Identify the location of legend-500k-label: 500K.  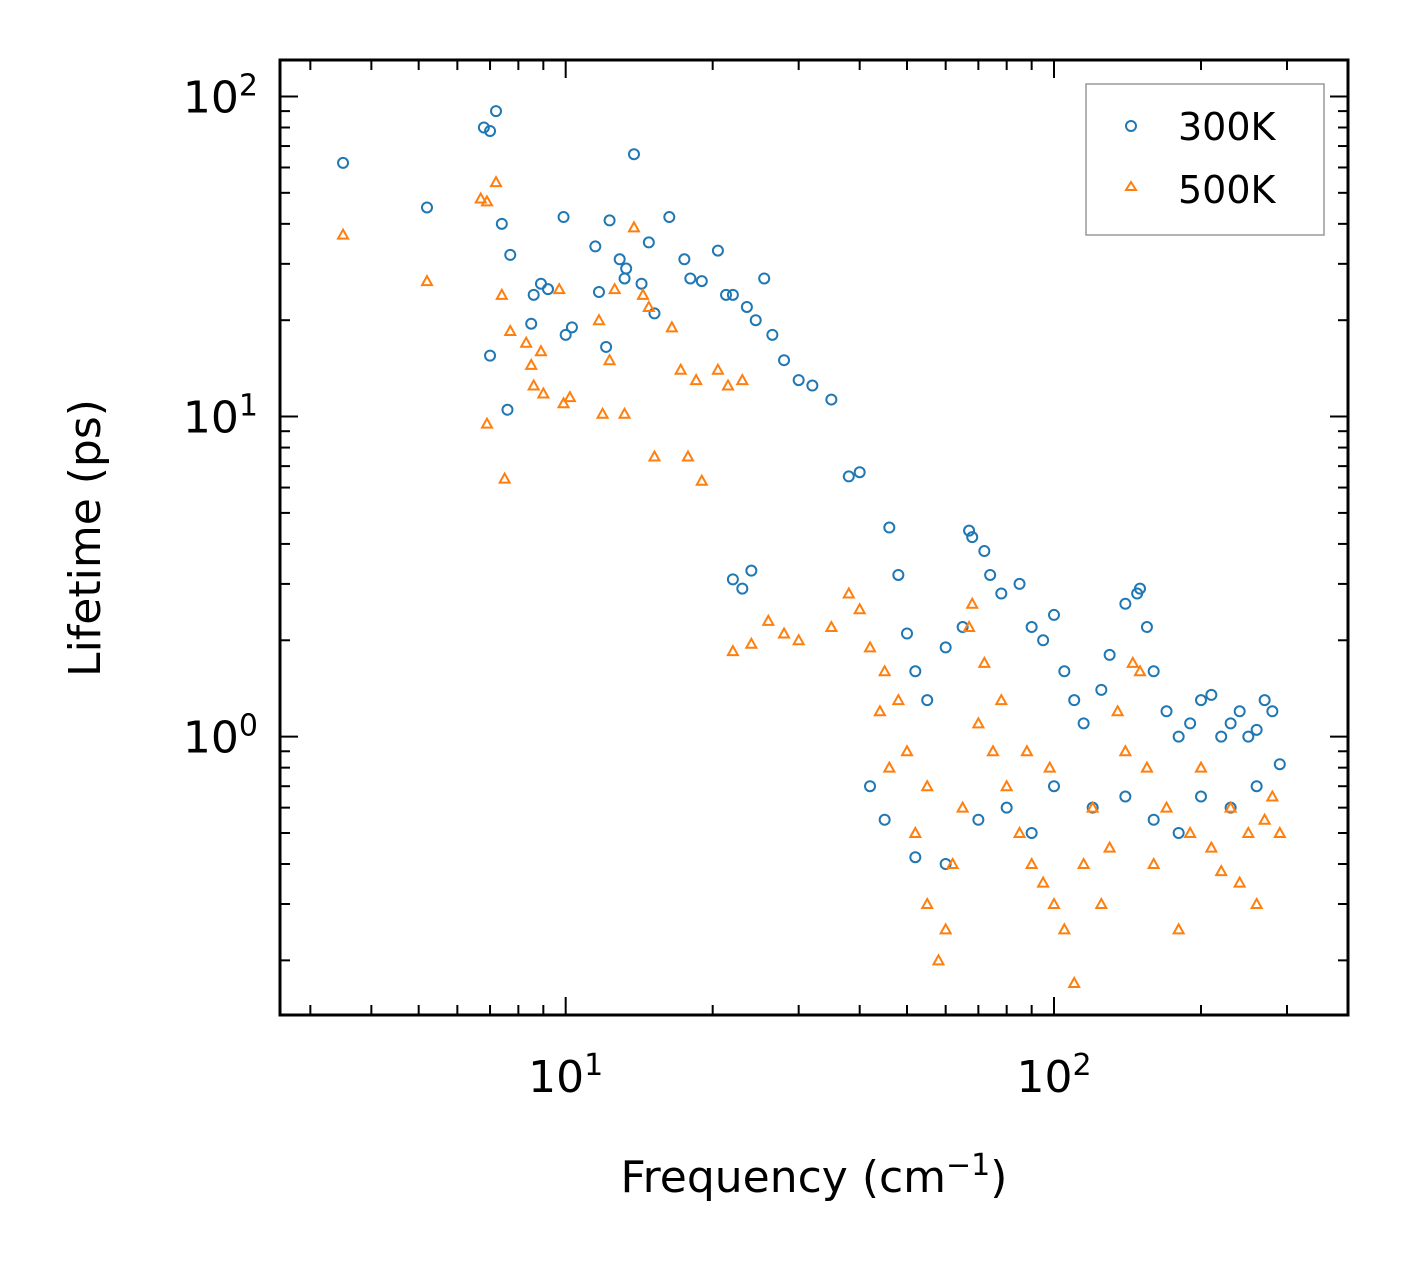
(1227, 190).